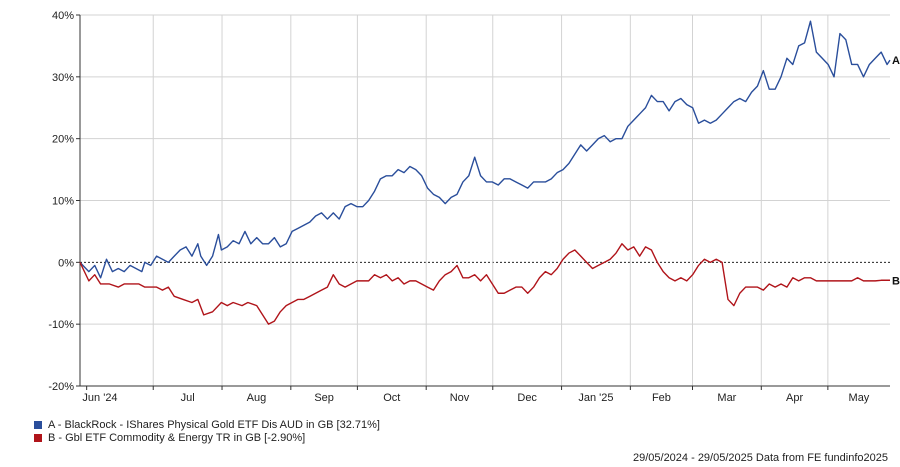 This screenshot has width=900, height=467. Describe the element at coordinates (391, 398) in the screenshot. I see `x-tick-label: Oct` at that location.